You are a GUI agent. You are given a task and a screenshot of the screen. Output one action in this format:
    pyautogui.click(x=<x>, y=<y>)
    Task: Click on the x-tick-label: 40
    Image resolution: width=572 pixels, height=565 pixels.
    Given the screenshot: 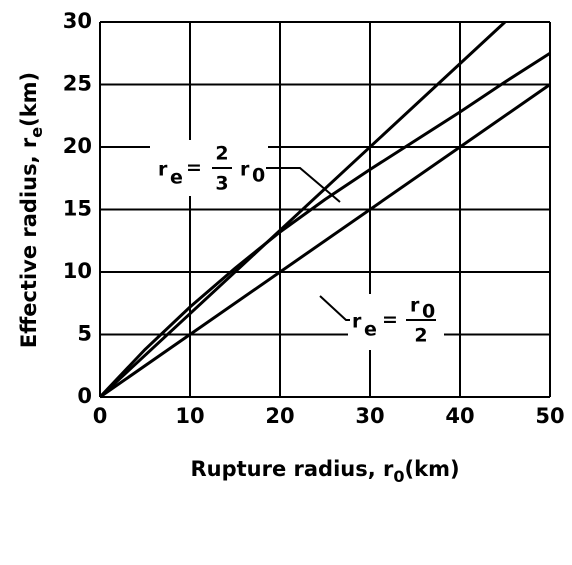 What is the action you would take?
    pyautogui.click(x=459, y=416)
    